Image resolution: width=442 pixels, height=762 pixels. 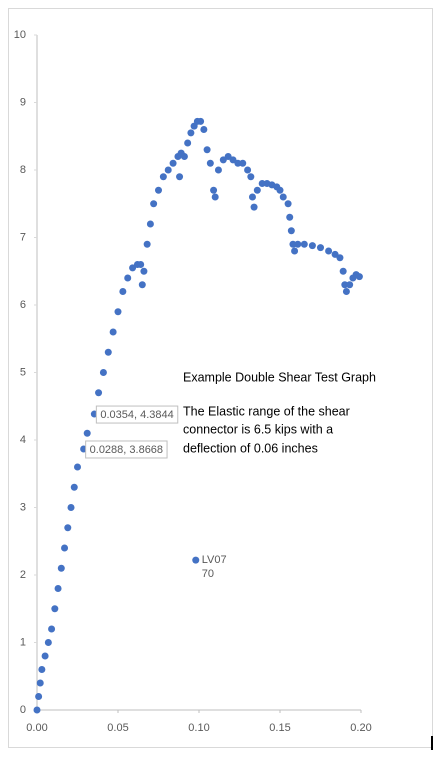 What do you see at coordinates (214, 560) in the screenshot?
I see `point-label: LV07` at bounding box center [214, 560].